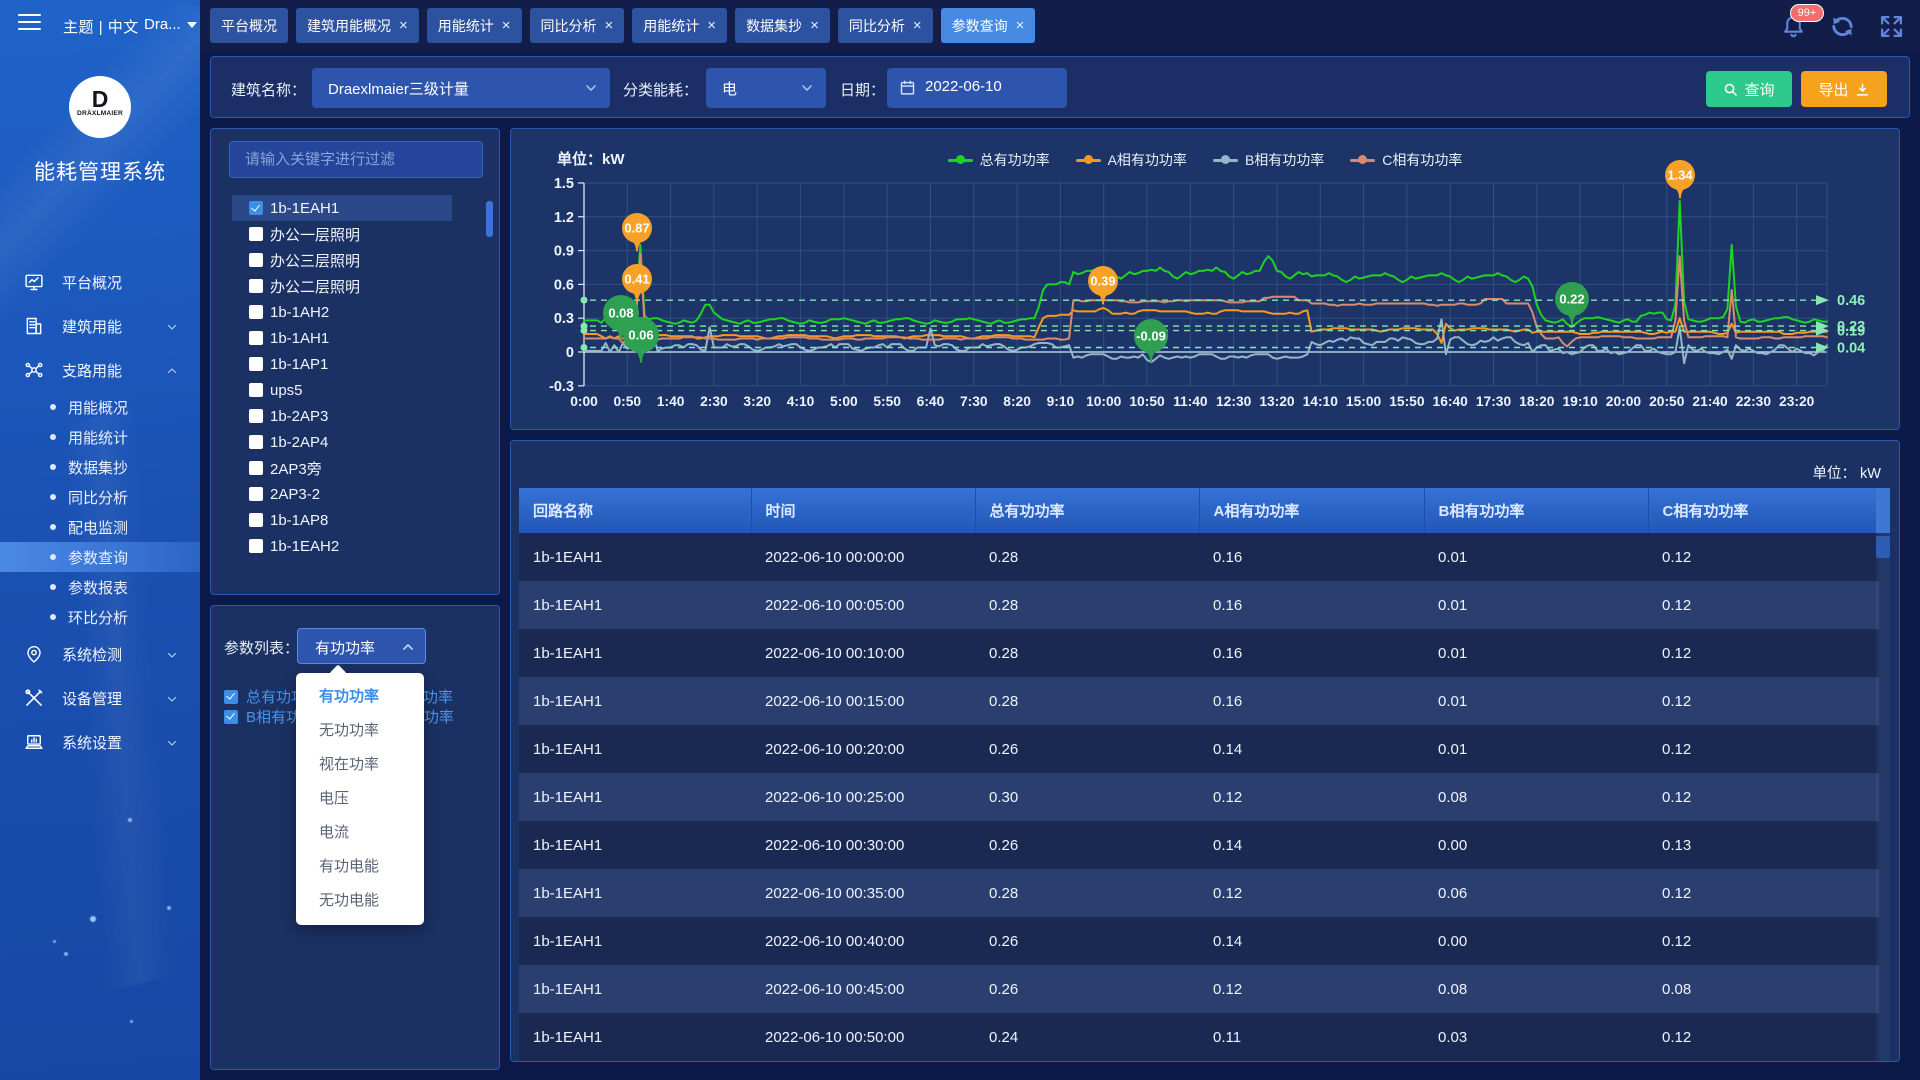 The width and height of the screenshot is (1920, 1080). Describe the element at coordinates (635, 845) in the screenshot. I see `cell-circuit: 1b-1EAH1` at that location.